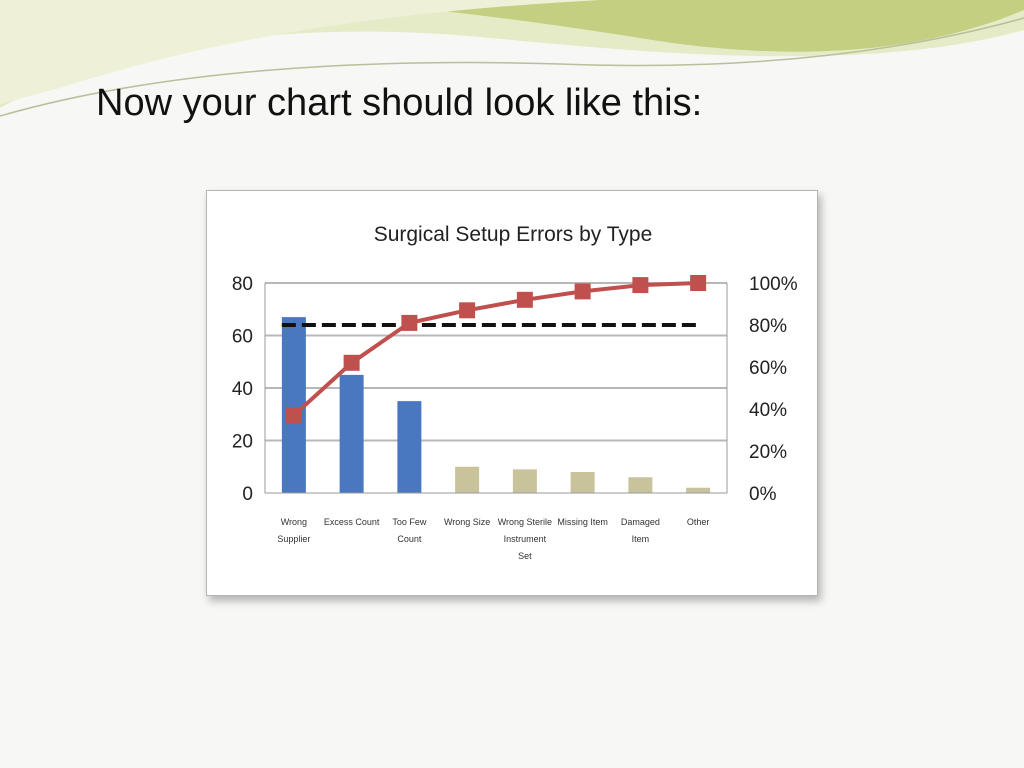  I want to click on header-swoosh-dark, so click(677, 26).